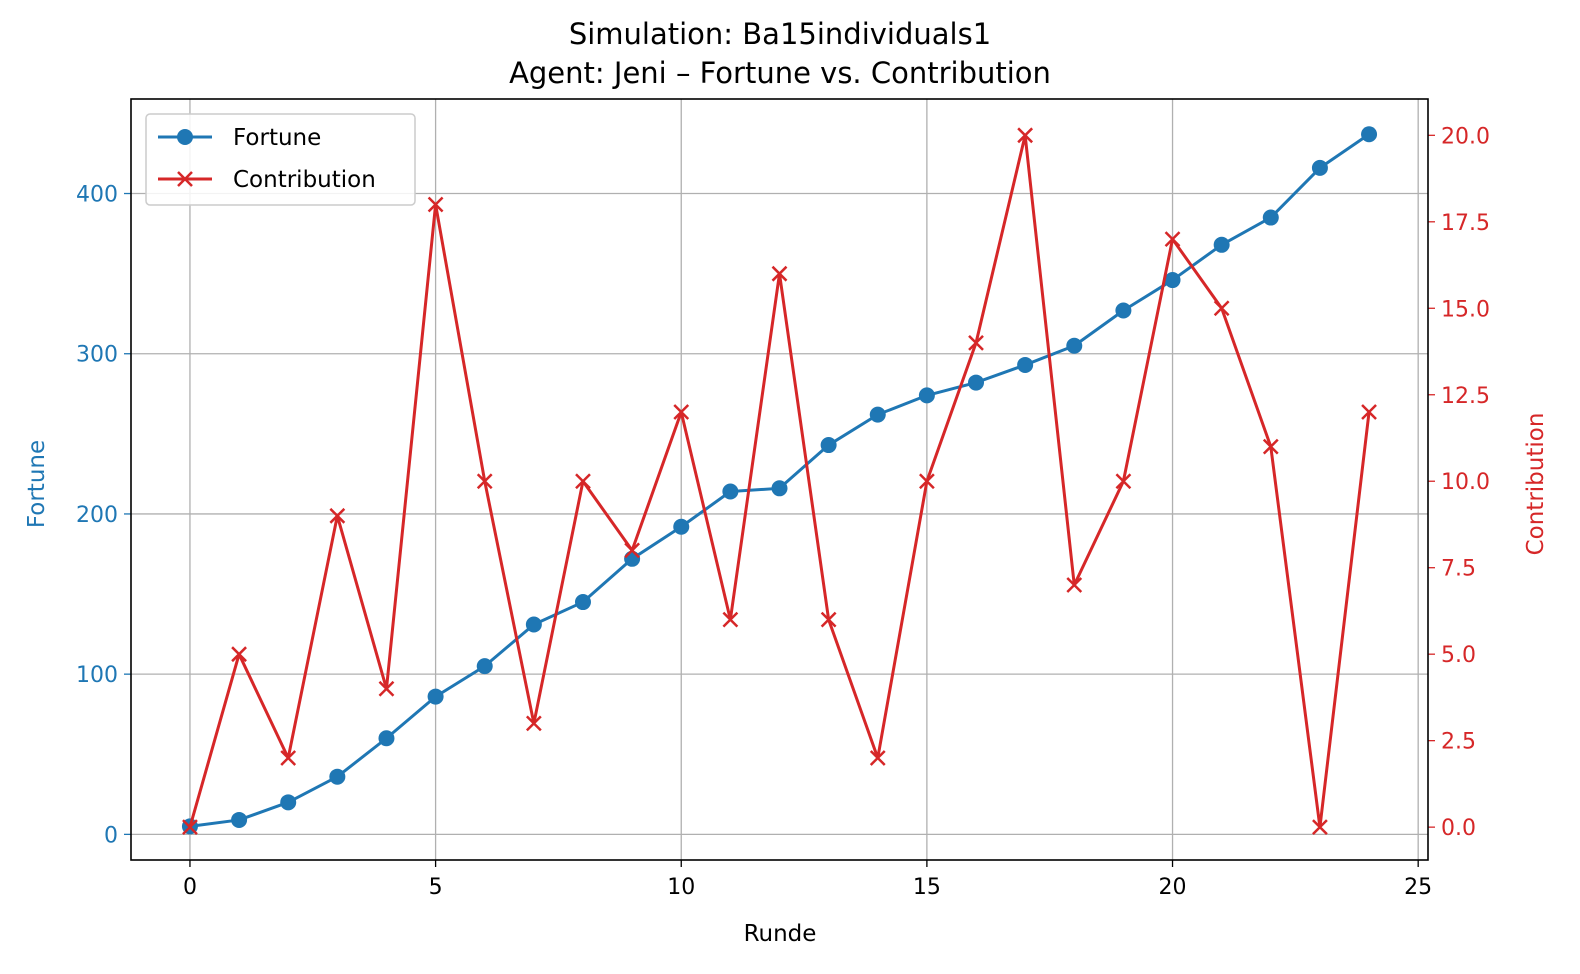 Image resolution: width=1580 pixels, height=974 pixels. Describe the element at coordinates (1465, 482) in the screenshot. I see `y-right-tick-label: 10.0` at that location.